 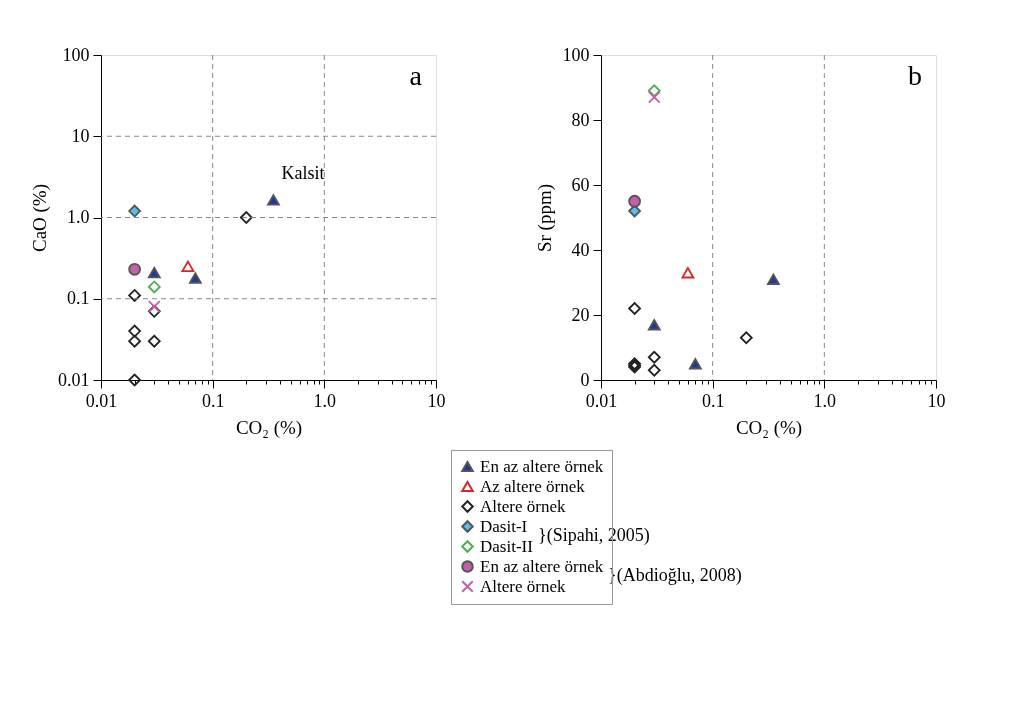 I want to click on y-tick-label: 10, so click(x=80, y=135).